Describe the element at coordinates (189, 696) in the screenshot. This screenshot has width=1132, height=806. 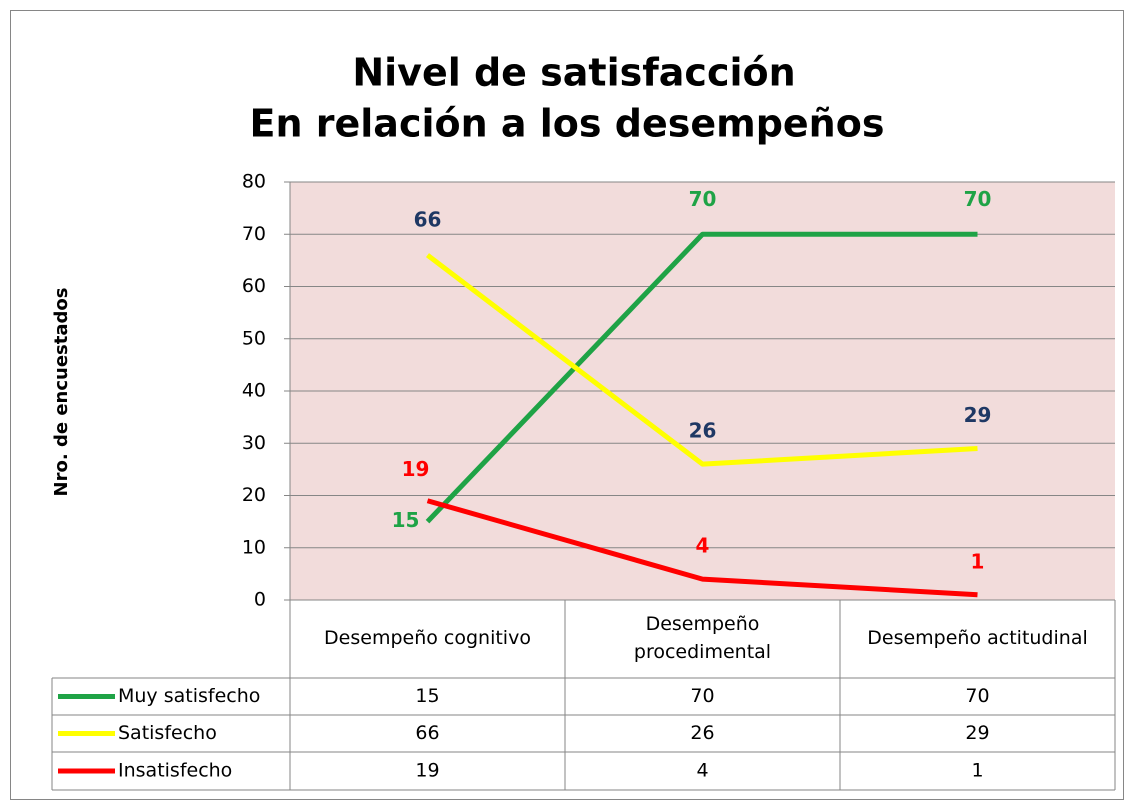
I see `legend-label: Muy satisfecho` at that location.